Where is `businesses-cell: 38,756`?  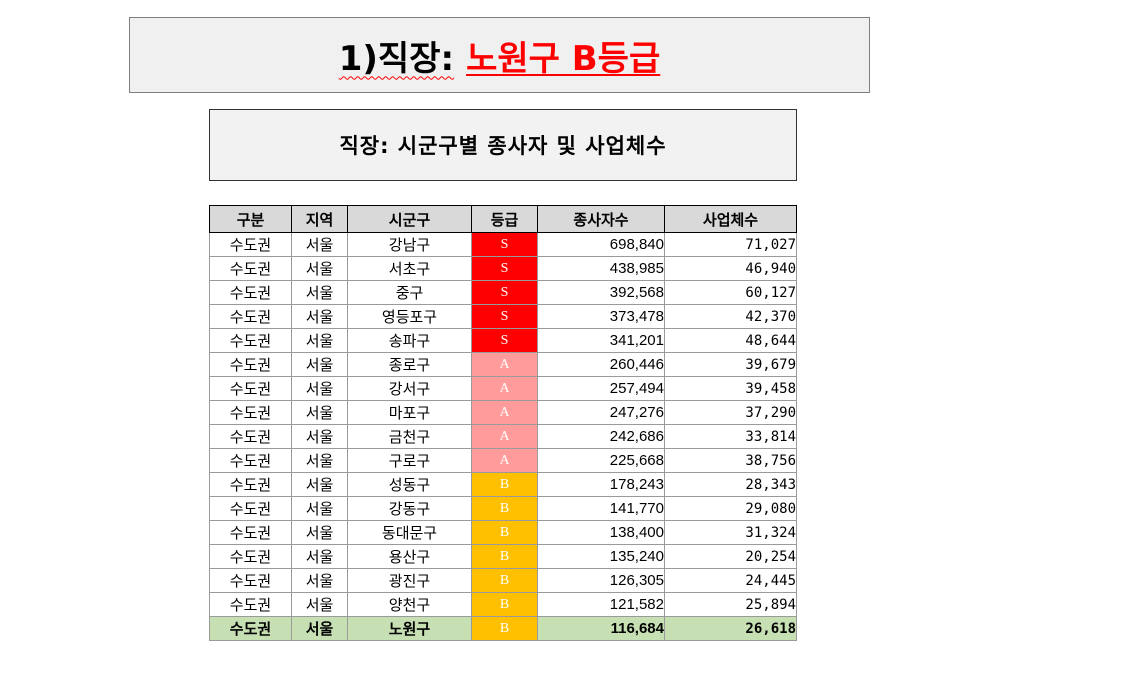
businesses-cell: 38,756 is located at coordinates (730, 460).